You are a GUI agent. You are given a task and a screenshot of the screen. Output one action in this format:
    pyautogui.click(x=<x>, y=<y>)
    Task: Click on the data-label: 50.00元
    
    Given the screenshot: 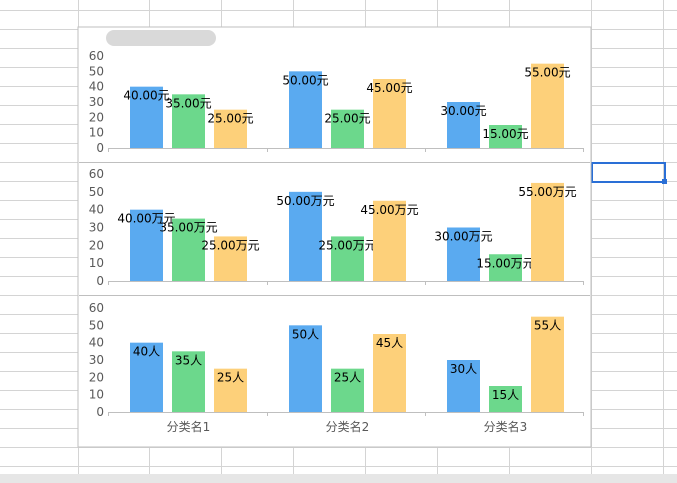 What is the action you would take?
    pyautogui.click(x=305, y=80)
    